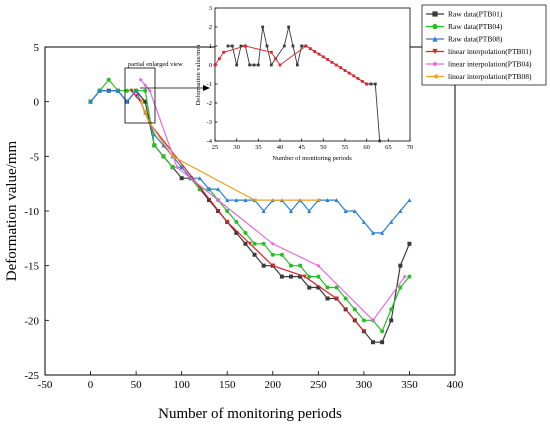 Image resolution: width=550 pixels, height=426 pixels. What do you see at coordinates (31, 321) in the screenshot?
I see `y-tick-label: -20` at bounding box center [31, 321].